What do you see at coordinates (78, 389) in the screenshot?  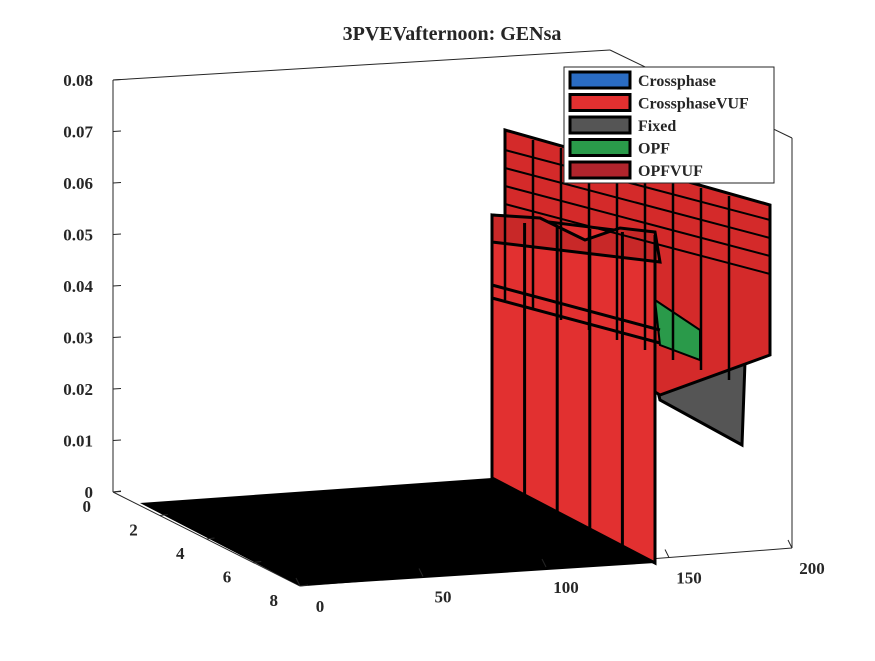 I see `z-tick-label: 0.02` at bounding box center [78, 389].